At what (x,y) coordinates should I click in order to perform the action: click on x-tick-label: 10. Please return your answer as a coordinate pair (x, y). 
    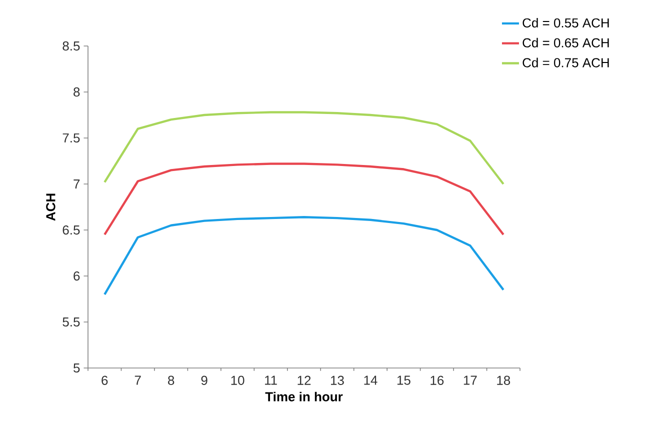
    Looking at the image, I should click on (237, 380).